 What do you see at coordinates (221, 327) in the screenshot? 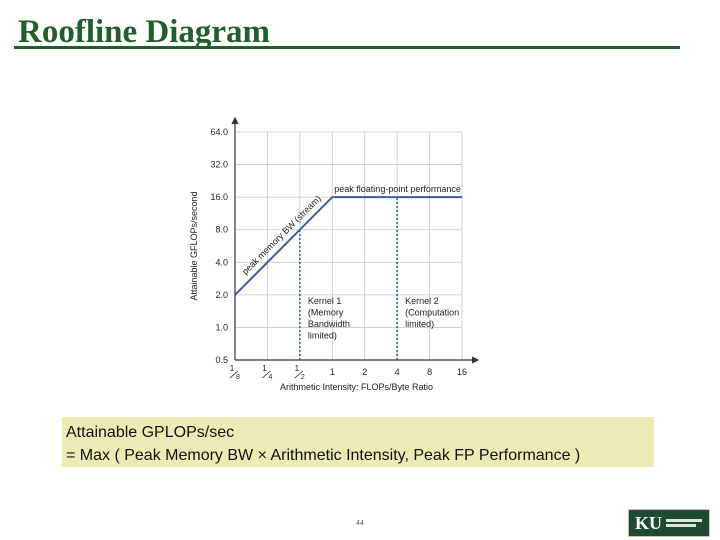
I see `y-tick-label: 1.0` at bounding box center [221, 327].